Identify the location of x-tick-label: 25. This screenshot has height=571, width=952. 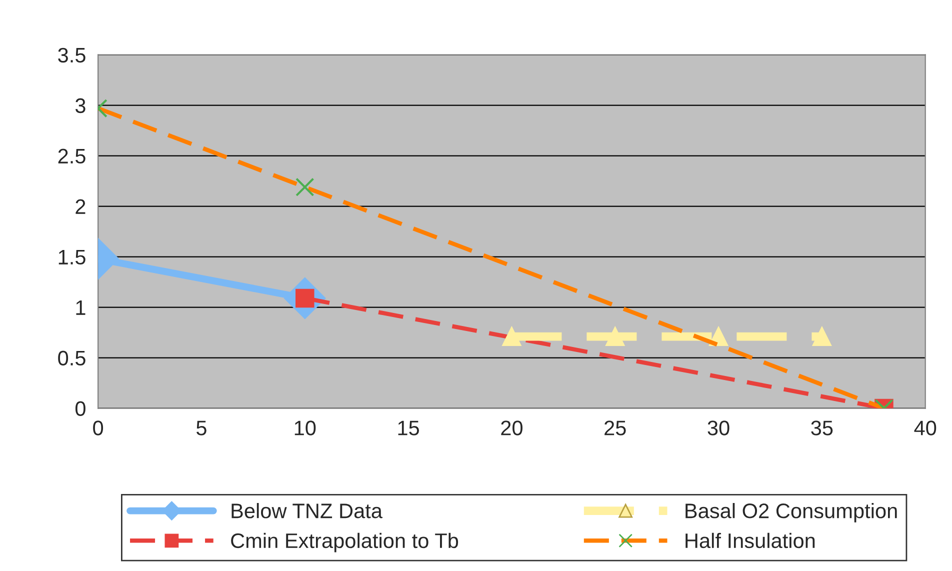
(615, 428).